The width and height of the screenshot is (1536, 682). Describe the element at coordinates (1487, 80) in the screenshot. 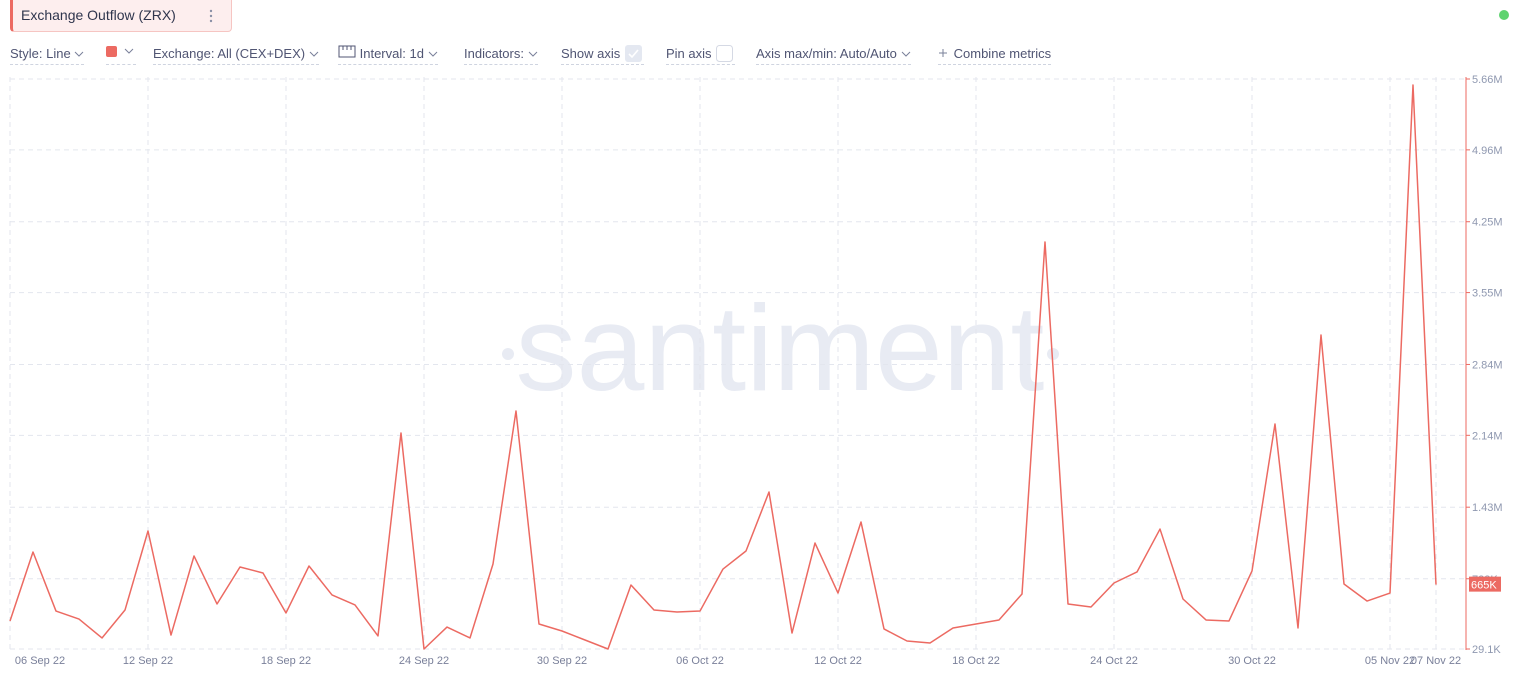

I see `y-tick-label: 5.66M` at that location.